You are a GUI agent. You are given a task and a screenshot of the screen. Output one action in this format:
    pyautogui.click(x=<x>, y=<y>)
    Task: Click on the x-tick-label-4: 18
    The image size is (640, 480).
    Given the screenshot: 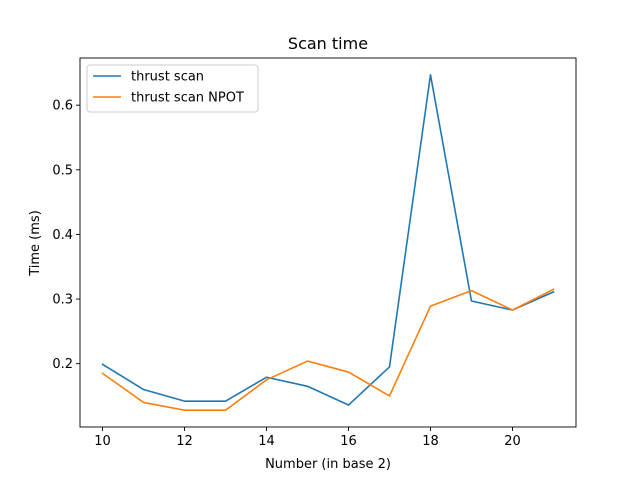 What is the action you would take?
    pyautogui.click(x=430, y=441)
    